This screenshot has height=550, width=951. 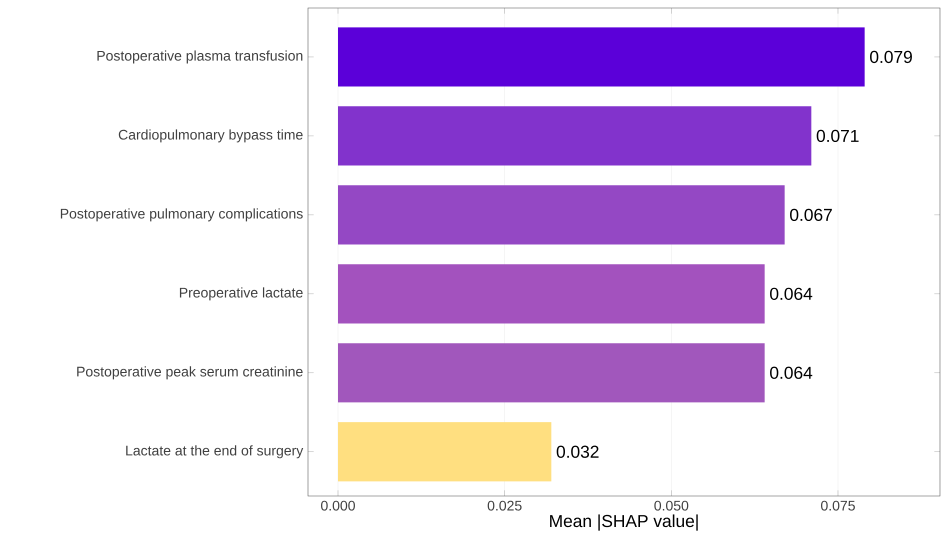 I want to click on data-label: 0.032, so click(x=577, y=452).